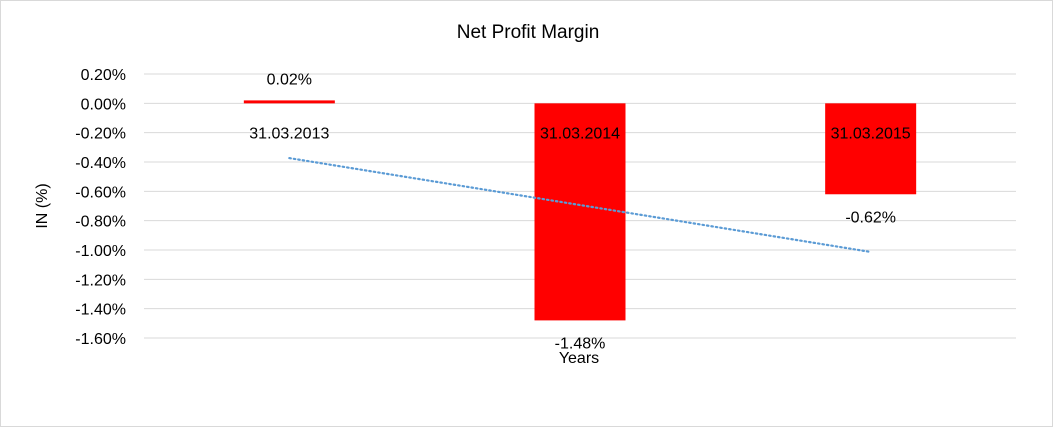 The image size is (1053, 431). Describe the element at coordinates (871, 133) in the screenshot. I see `category-label: 31.03.2015` at that location.